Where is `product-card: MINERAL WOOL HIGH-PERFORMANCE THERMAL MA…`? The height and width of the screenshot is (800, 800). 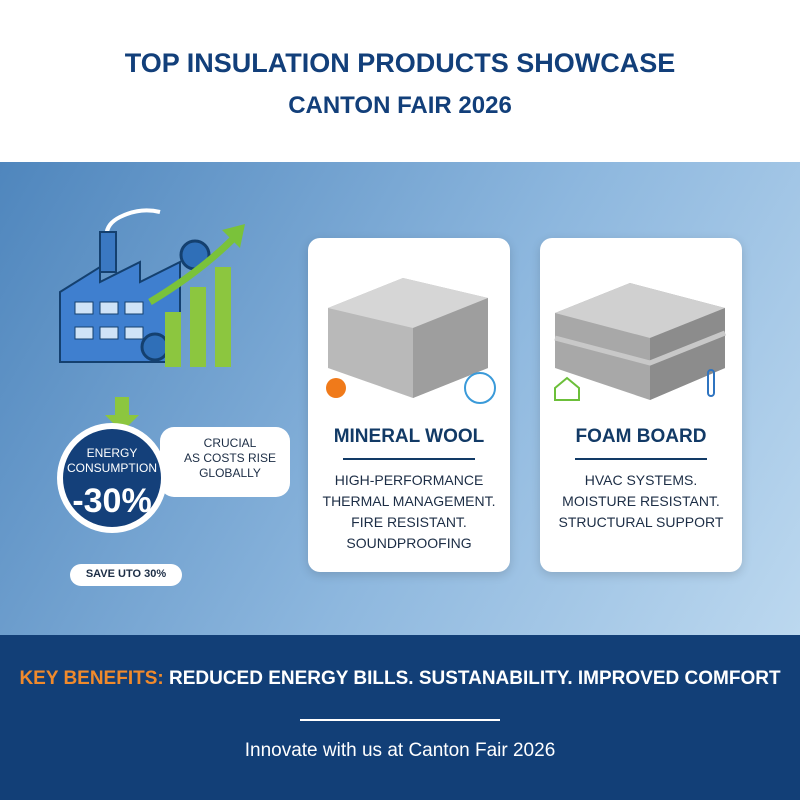 product-card: MINERAL WOOL HIGH-PERFORMANCE THERMAL MA… is located at coordinates (409, 405).